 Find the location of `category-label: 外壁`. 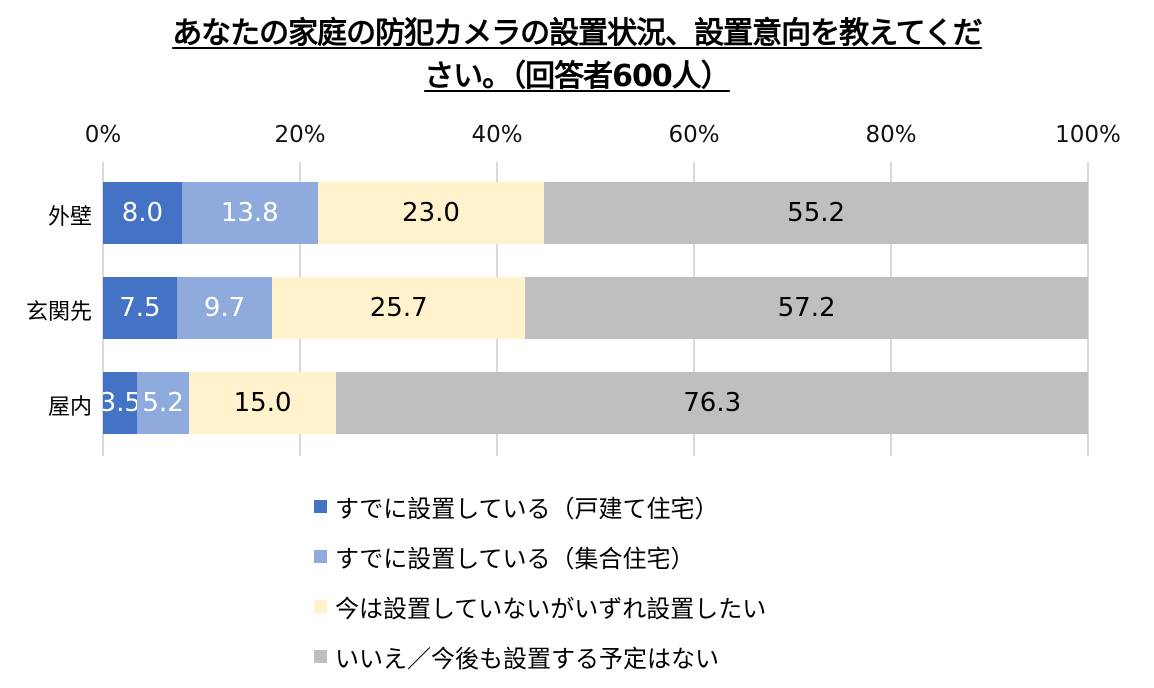

category-label: 外壁 is located at coordinates (69, 217).